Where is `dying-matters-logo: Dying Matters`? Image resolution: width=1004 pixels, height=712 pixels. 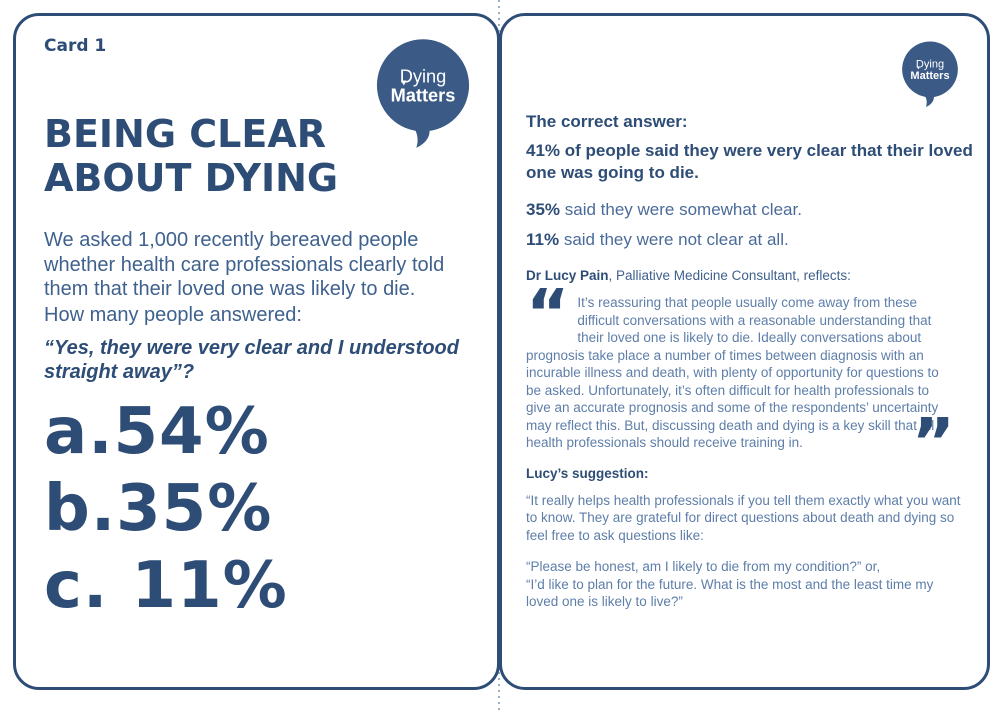
dying-matters-logo: Dying Matters is located at coordinates (423, 93).